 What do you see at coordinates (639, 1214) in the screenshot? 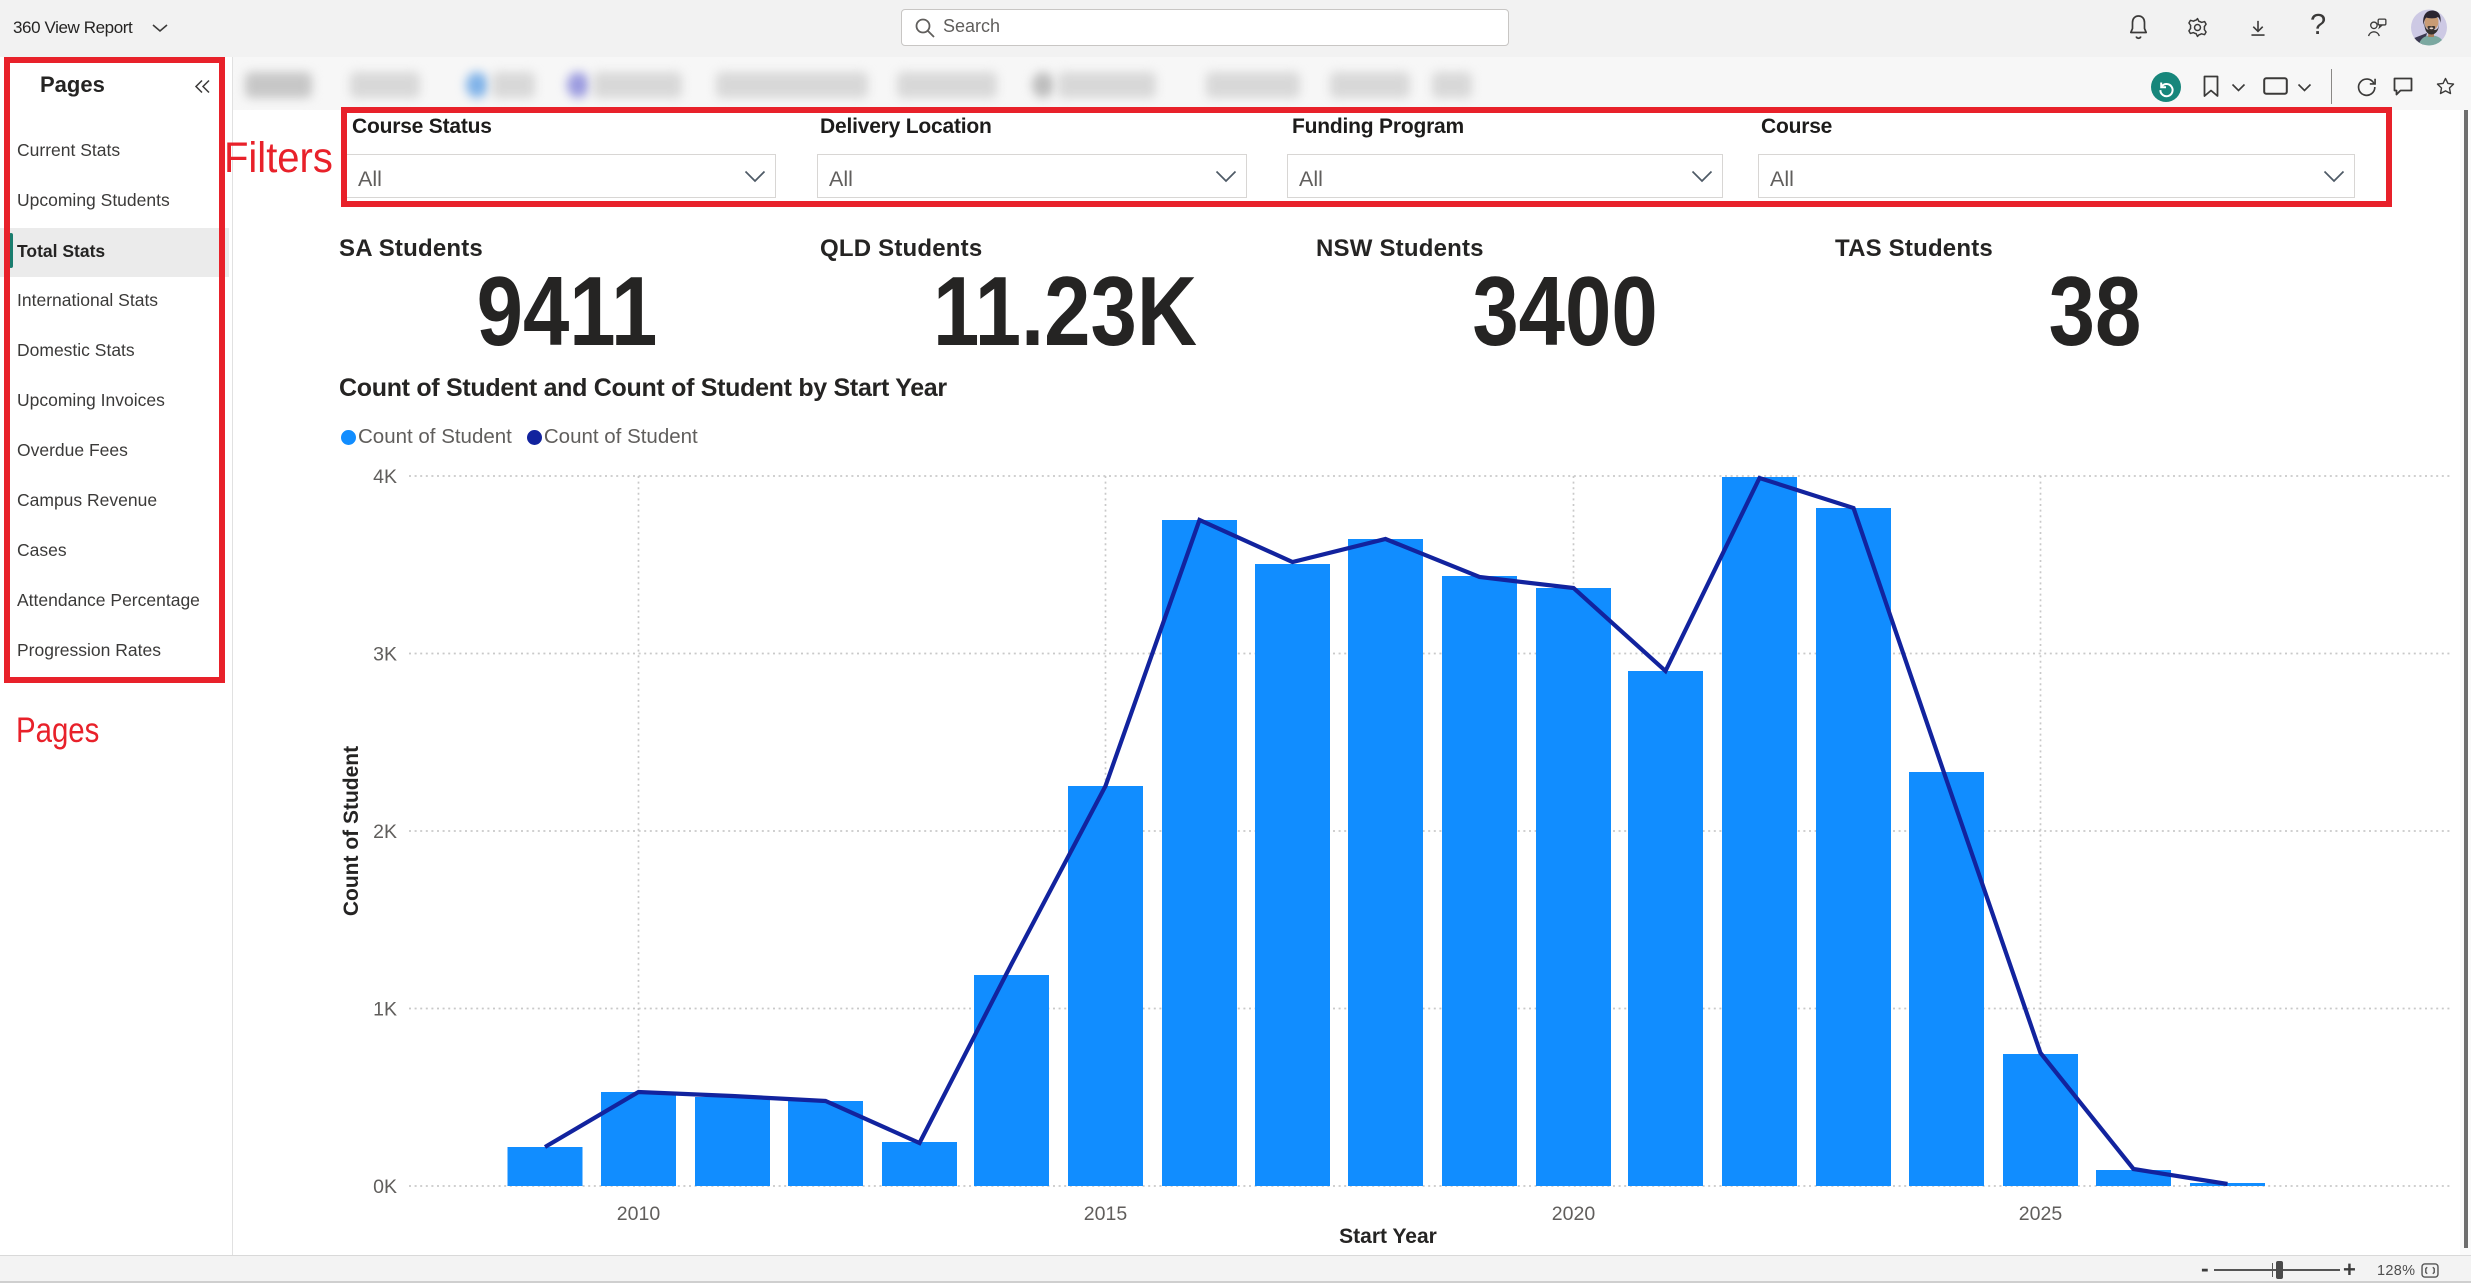
I see `svg-text: 2010` at bounding box center [639, 1214].